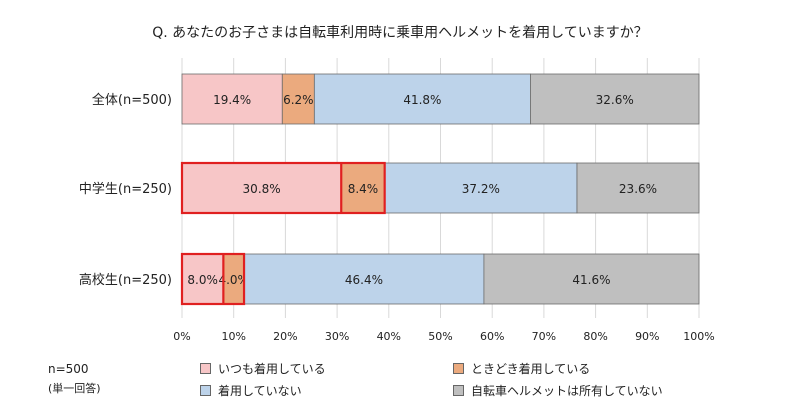 This screenshot has height=419, width=800. I want to click on bar-segment-sometimes, so click(298, 99).